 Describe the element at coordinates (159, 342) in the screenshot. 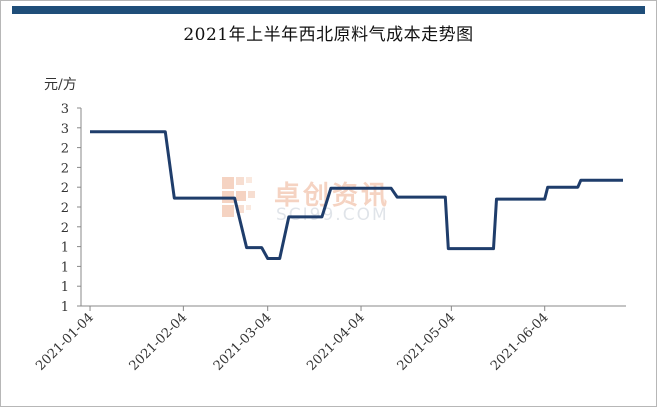

I see `x-tick-label: 2021-02-04` at that location.